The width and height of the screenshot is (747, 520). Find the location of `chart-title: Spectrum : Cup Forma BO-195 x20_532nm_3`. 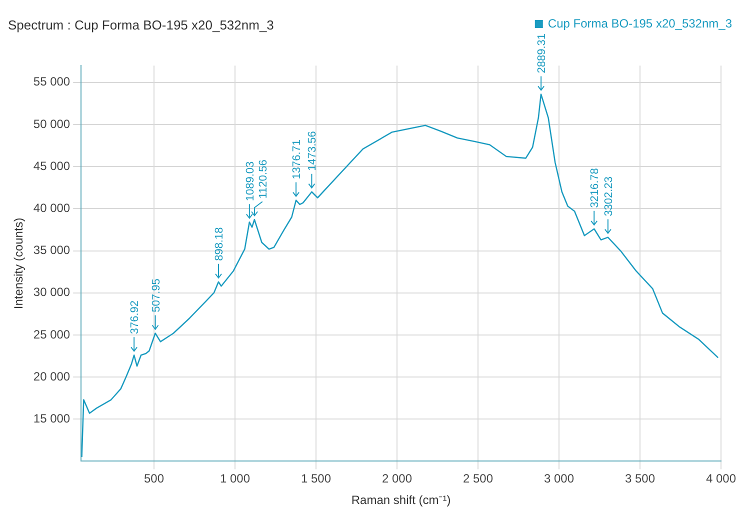

chart-title: Spectrum : Cup Forma BO-195 x20_532nm_3 is located at coordinates (141, 24).